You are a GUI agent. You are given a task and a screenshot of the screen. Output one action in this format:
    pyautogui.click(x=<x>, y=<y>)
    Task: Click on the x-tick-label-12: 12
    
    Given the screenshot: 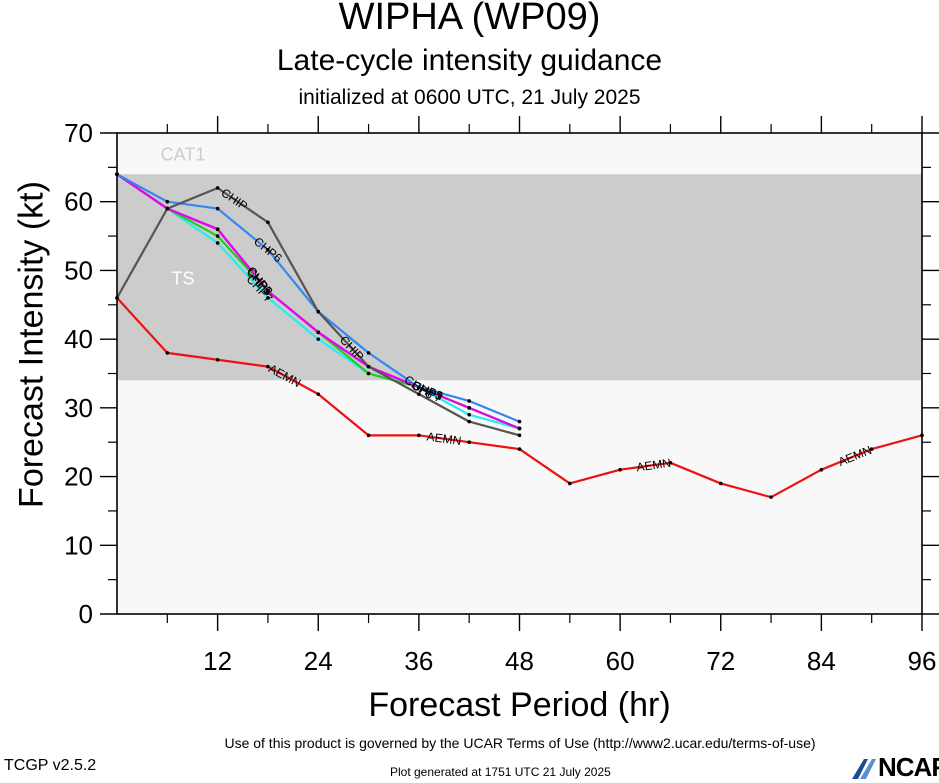 What is the action you would take?
    pyautogui.click(x=217, y=661)
    